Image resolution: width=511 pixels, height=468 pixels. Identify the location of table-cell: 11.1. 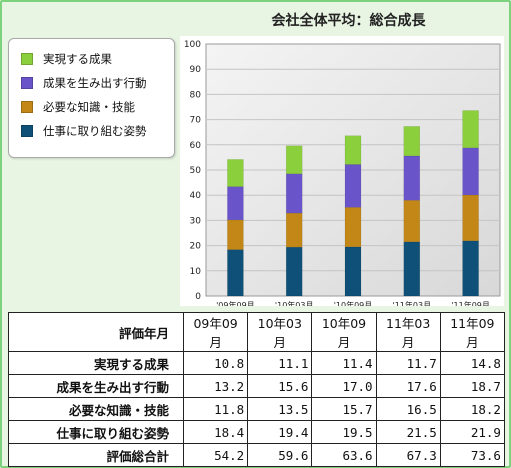
(280, 363).